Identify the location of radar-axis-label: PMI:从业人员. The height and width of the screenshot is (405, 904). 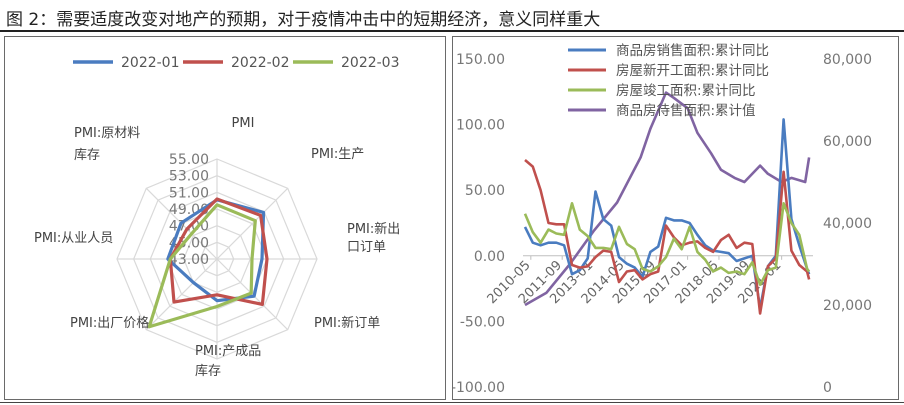
(73, 238).